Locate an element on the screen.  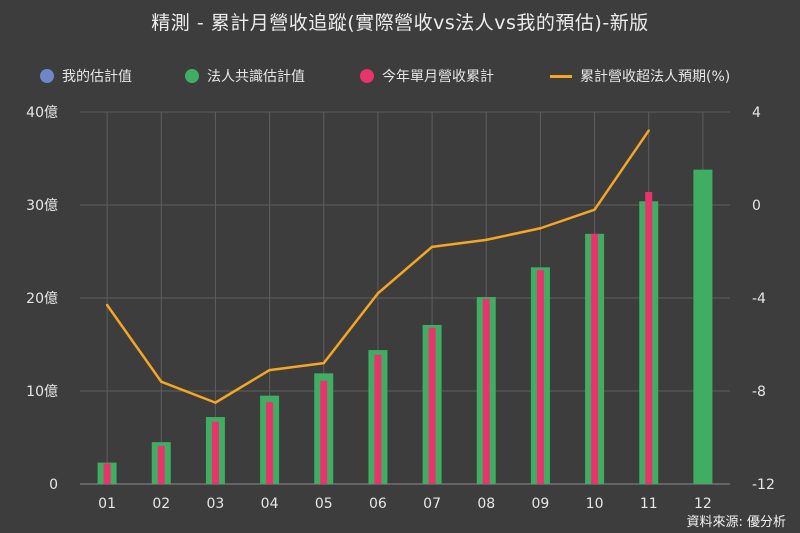
right-axis-tick-label: 4 is located at coordinates (756, 113).